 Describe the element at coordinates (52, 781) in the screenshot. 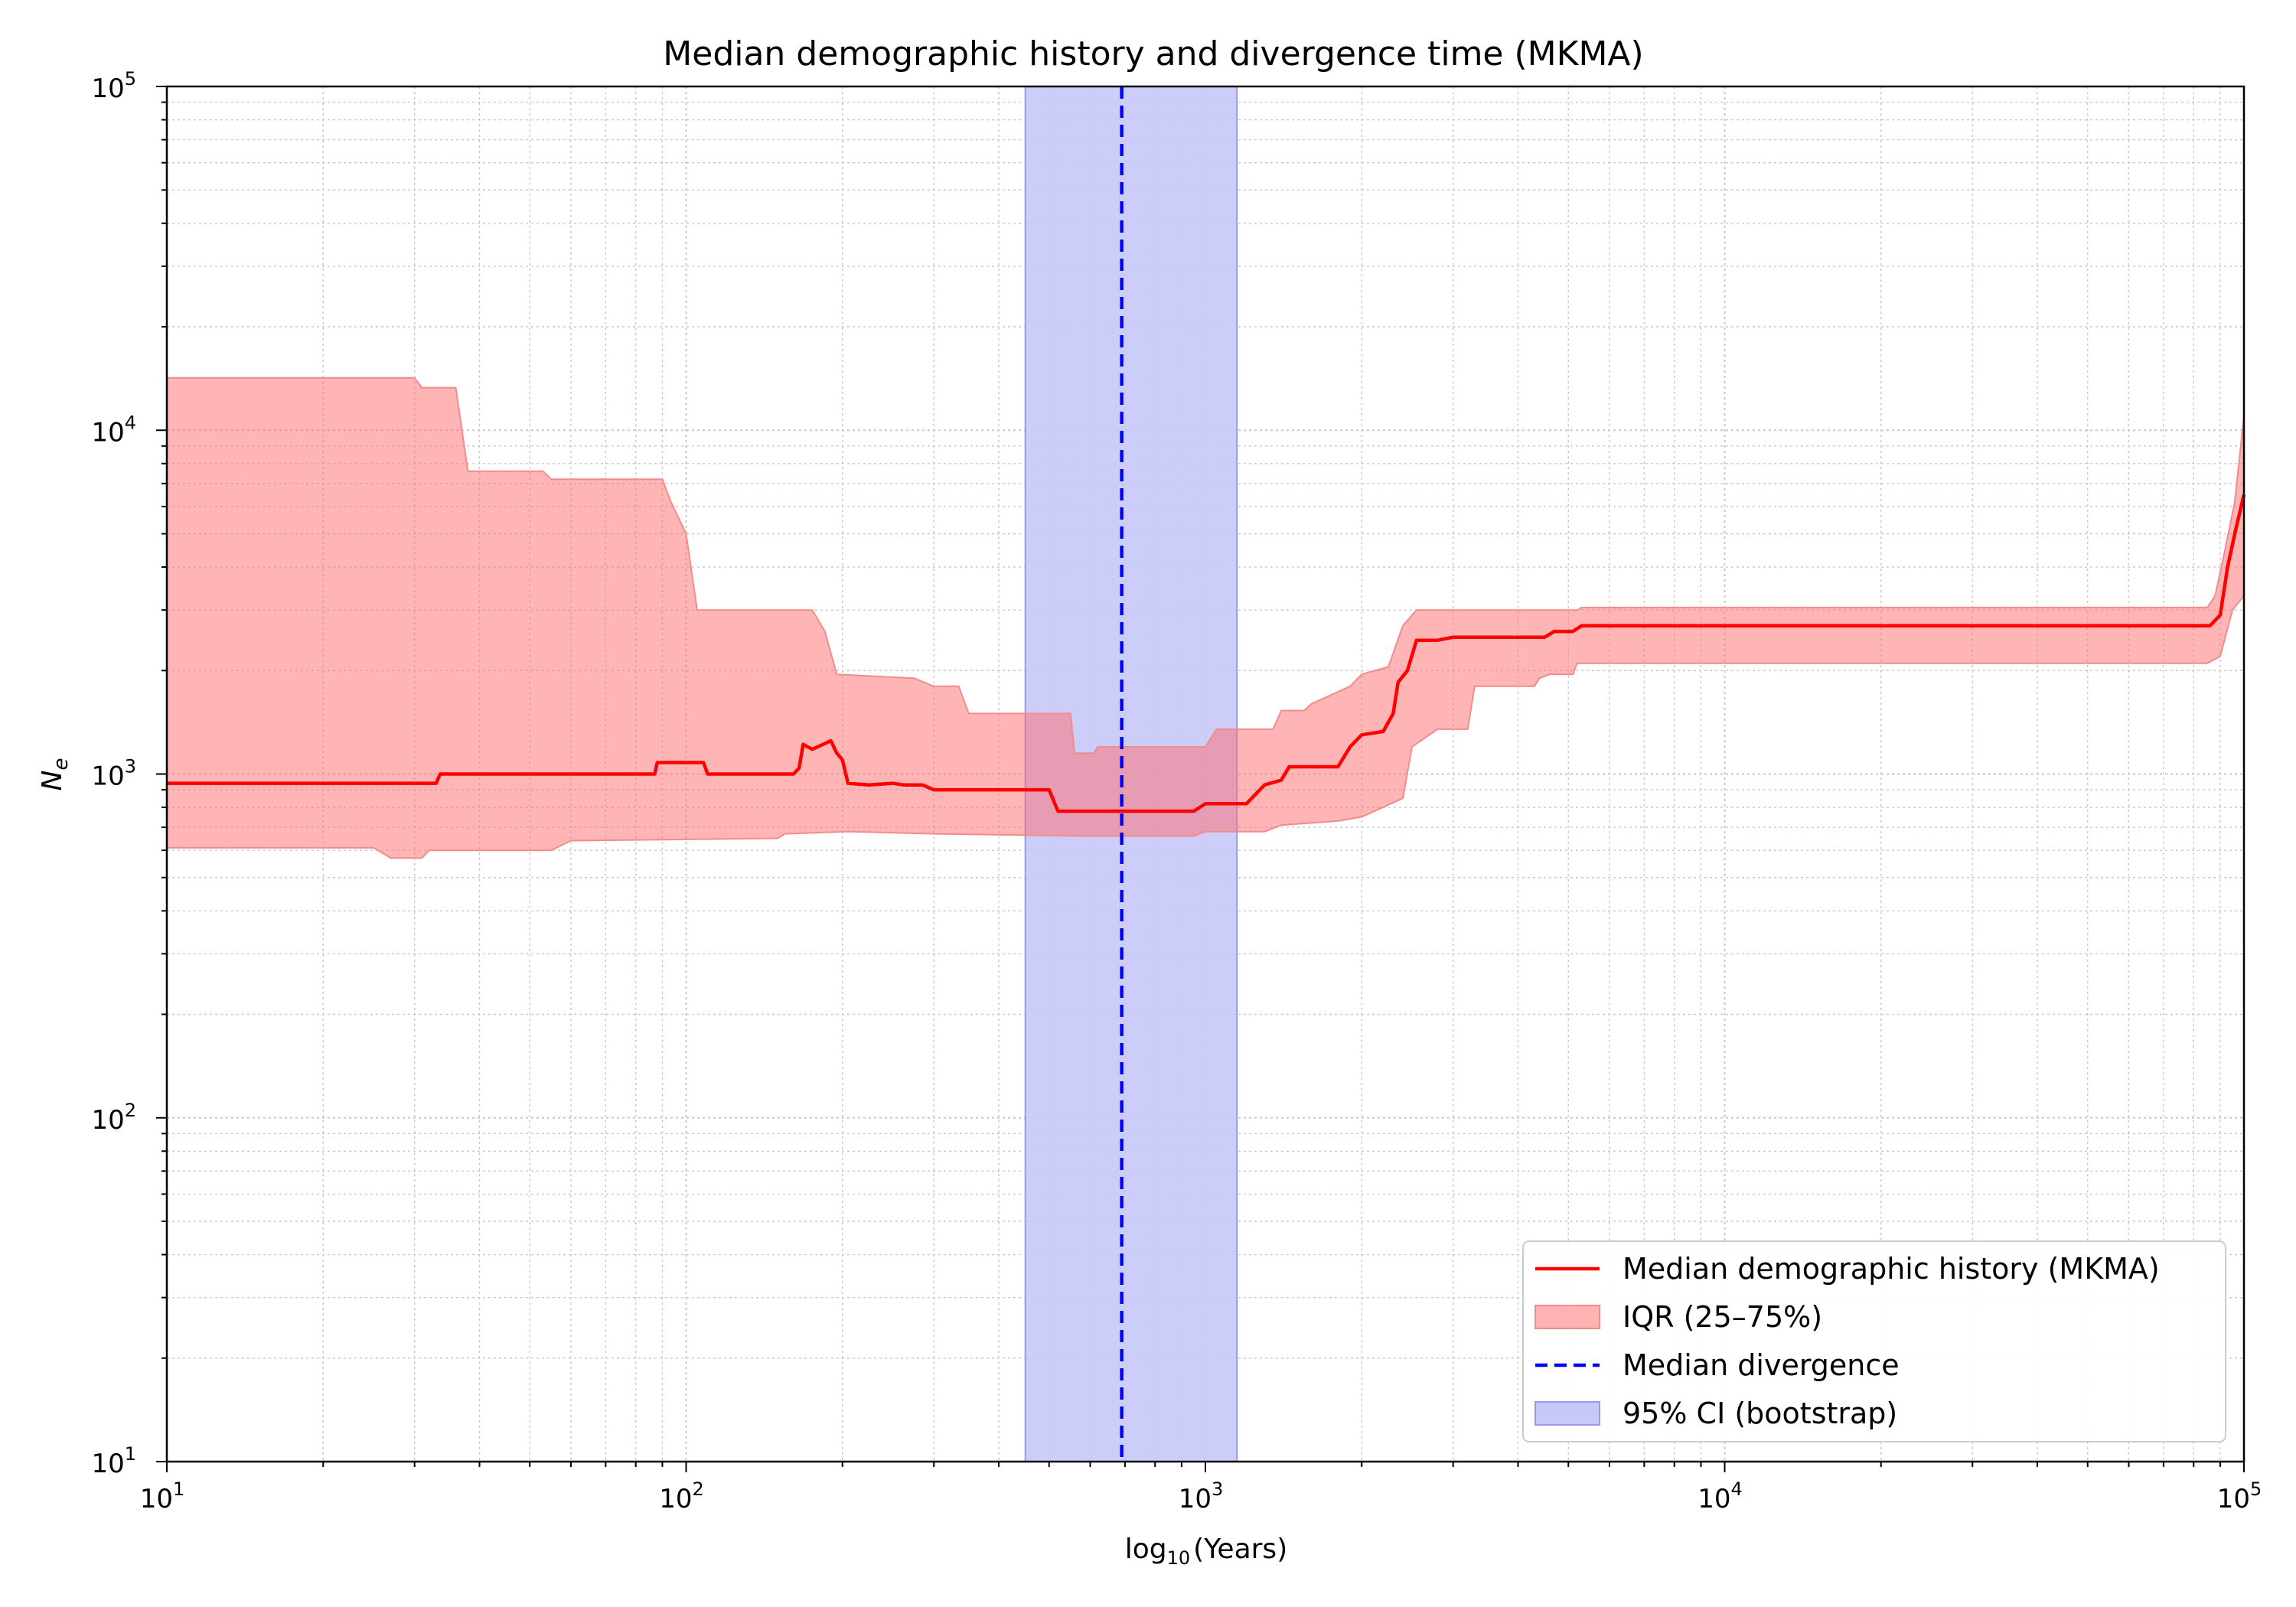

I see `y-axis-label-main: N` at that location.